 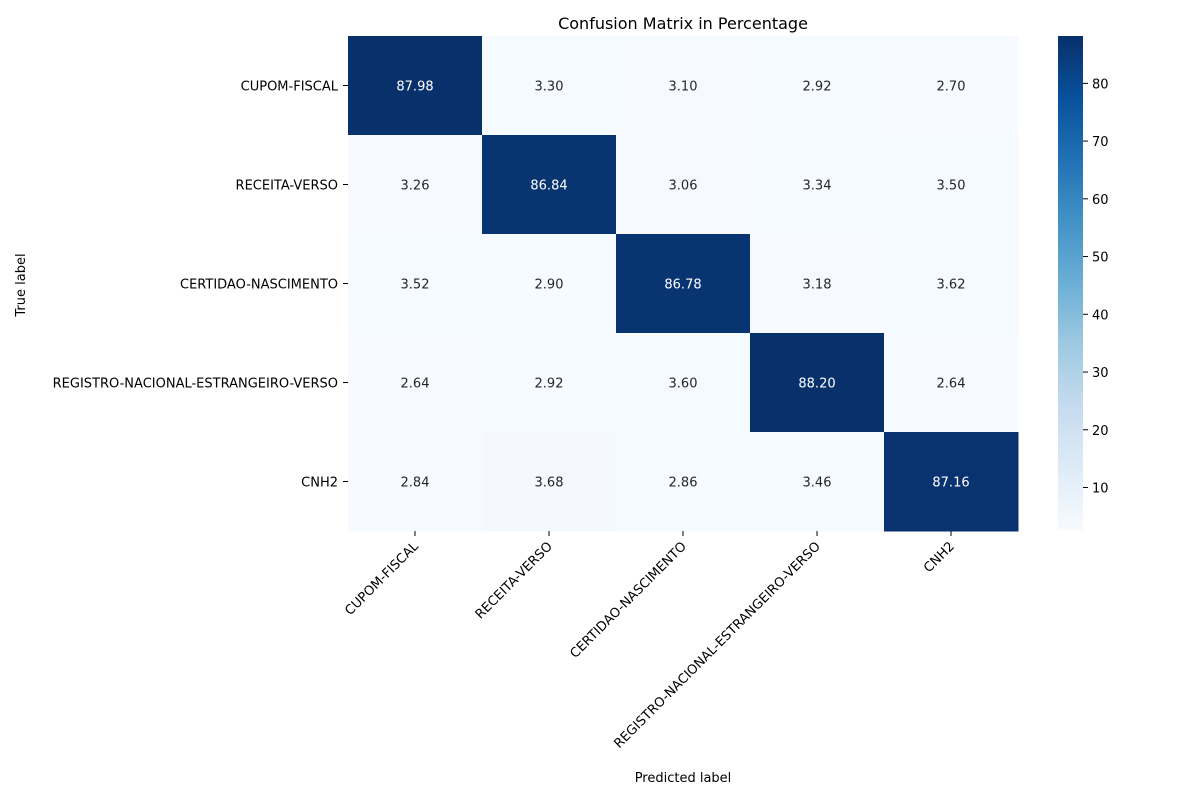 I want to click on y-tick-label: CUPOM-FISCAL, so click(x=290, y=87).